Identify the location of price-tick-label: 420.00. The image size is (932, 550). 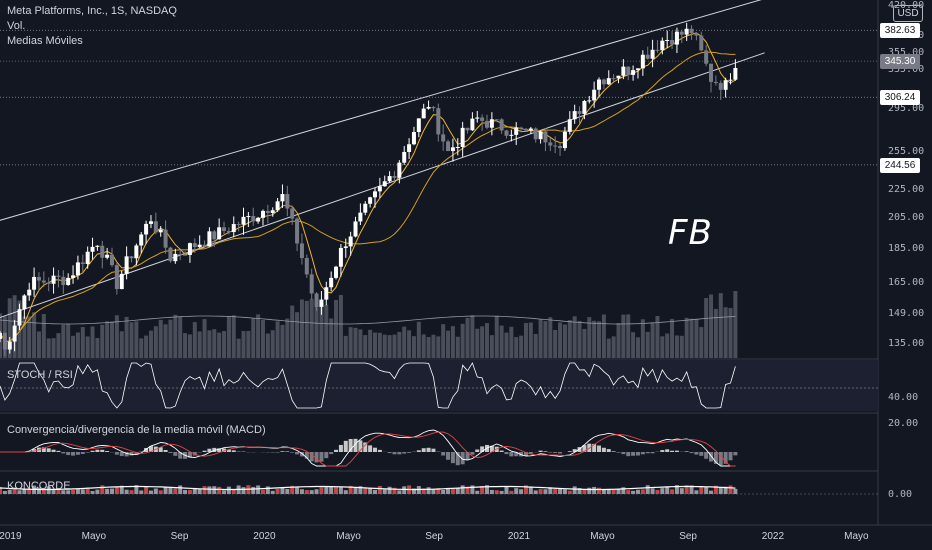
(906, 5).